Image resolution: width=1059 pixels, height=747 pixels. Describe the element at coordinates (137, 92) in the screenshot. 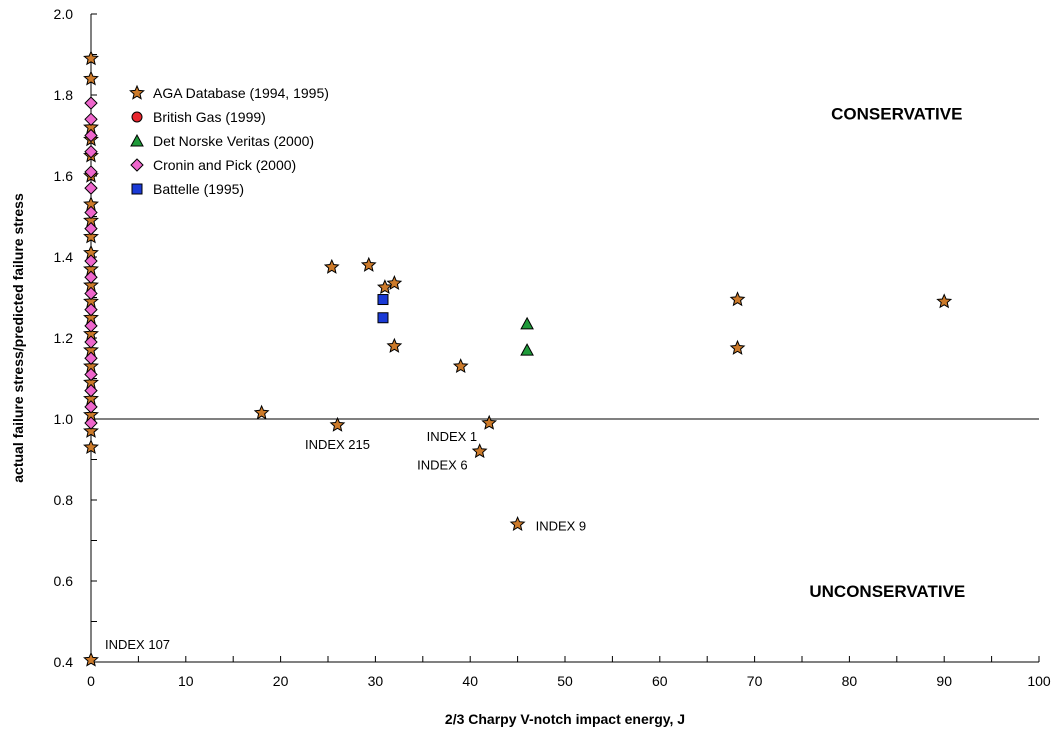

I see `legend-marker-star` at that location.